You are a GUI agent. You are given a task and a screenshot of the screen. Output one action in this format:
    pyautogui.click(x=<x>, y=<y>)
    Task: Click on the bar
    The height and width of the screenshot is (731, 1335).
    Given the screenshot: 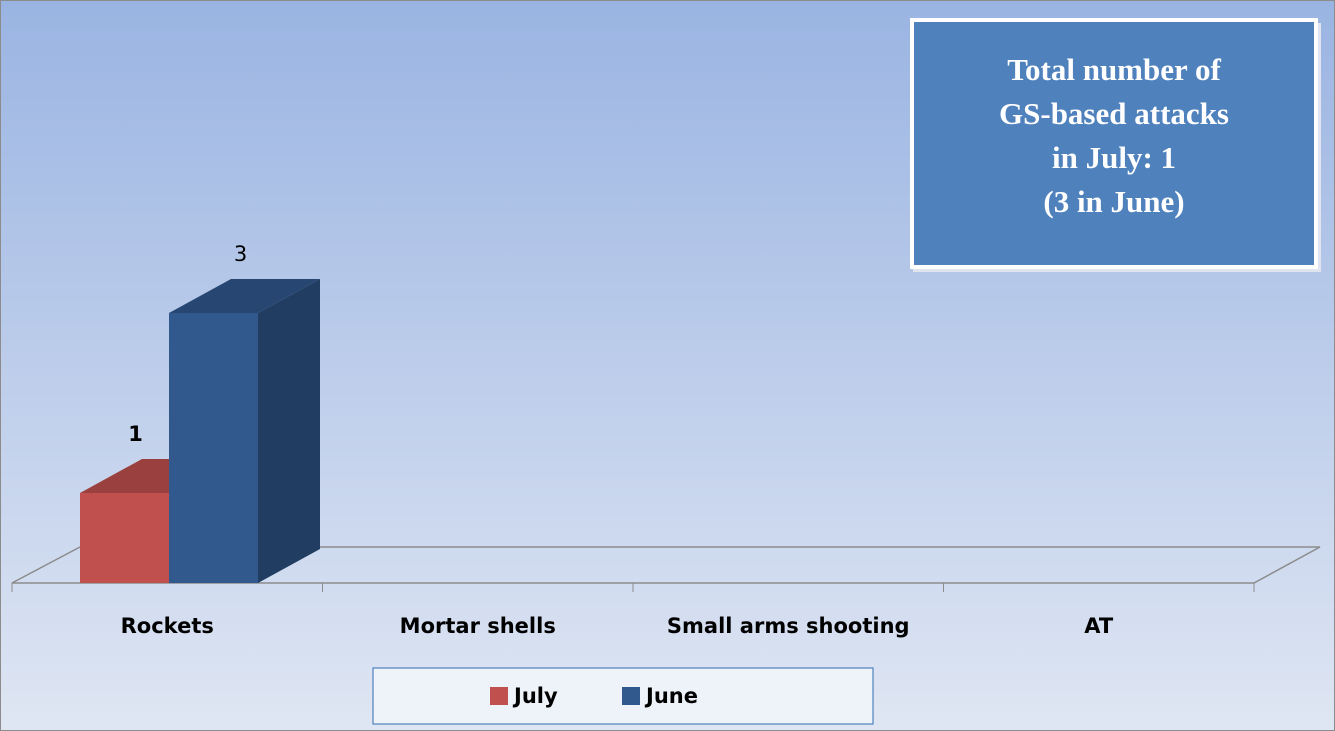 What is the action you would take?
    pyautogui.click(x=244, y=431)
    